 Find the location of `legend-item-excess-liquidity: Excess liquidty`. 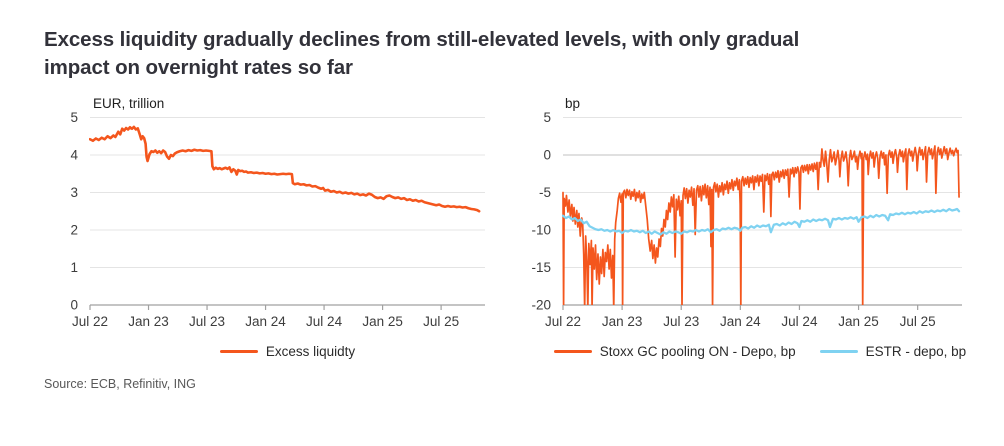

legend-item-excess-liquidity: Excess liquidty is located at coordinates (287, 351).